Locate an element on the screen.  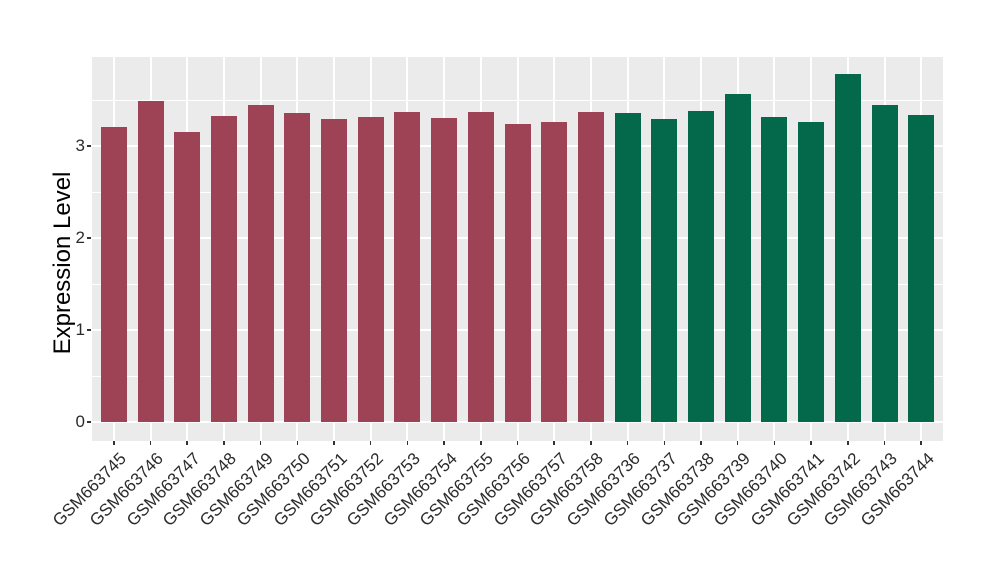
y-tick-label: 2 is located at coordinates (80, 237).